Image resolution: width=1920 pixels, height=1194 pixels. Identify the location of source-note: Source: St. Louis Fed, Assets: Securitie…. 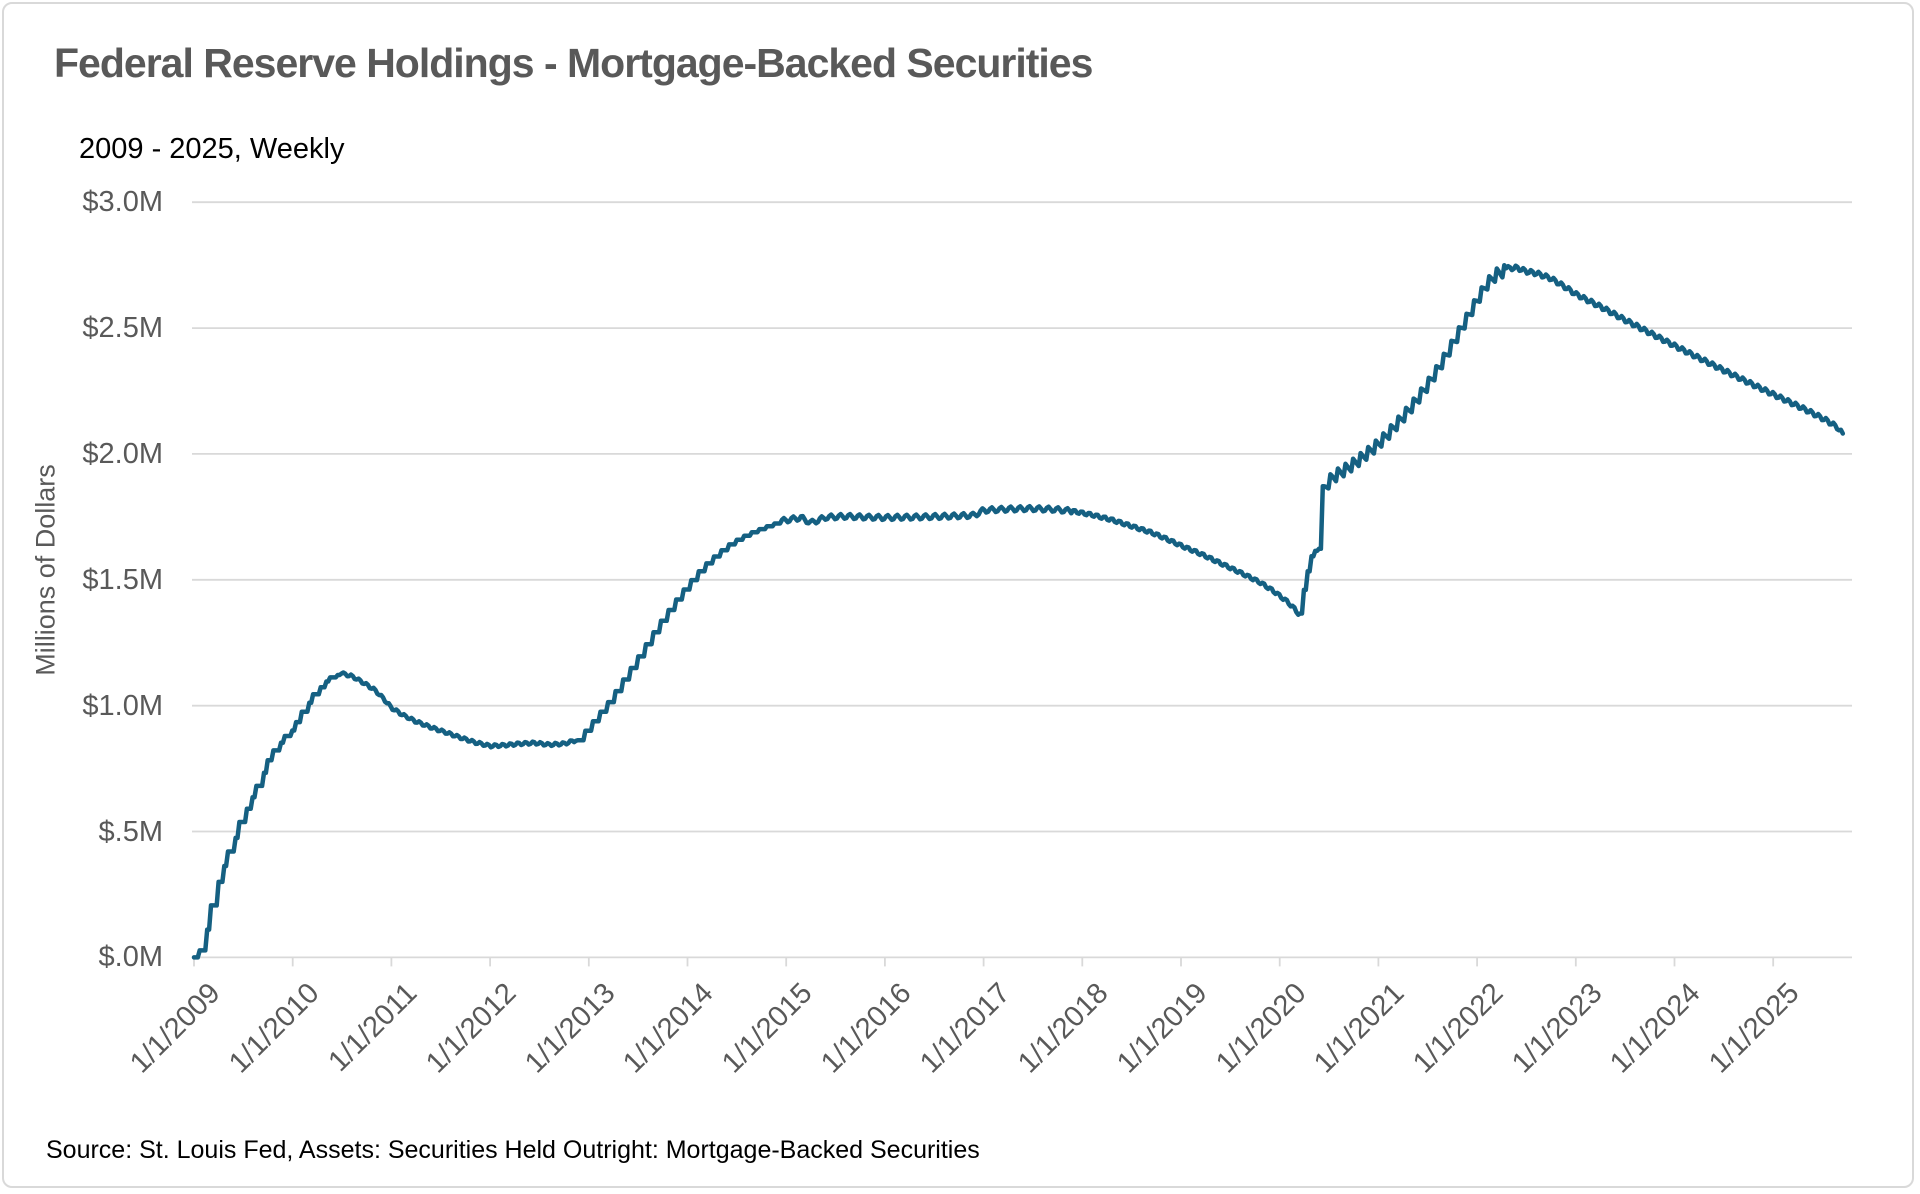
(513, 1150).